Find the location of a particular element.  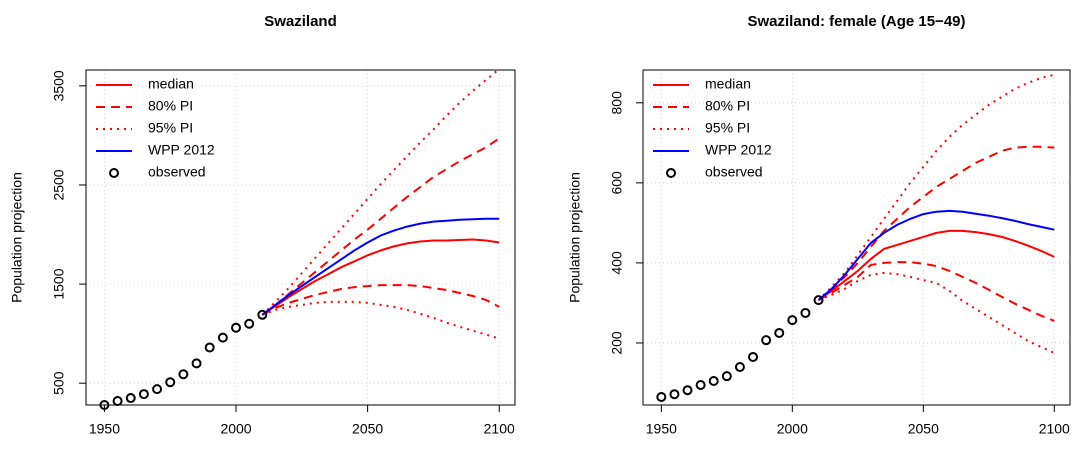

y-tick-label: 500 is located at coordinates (59, 383).